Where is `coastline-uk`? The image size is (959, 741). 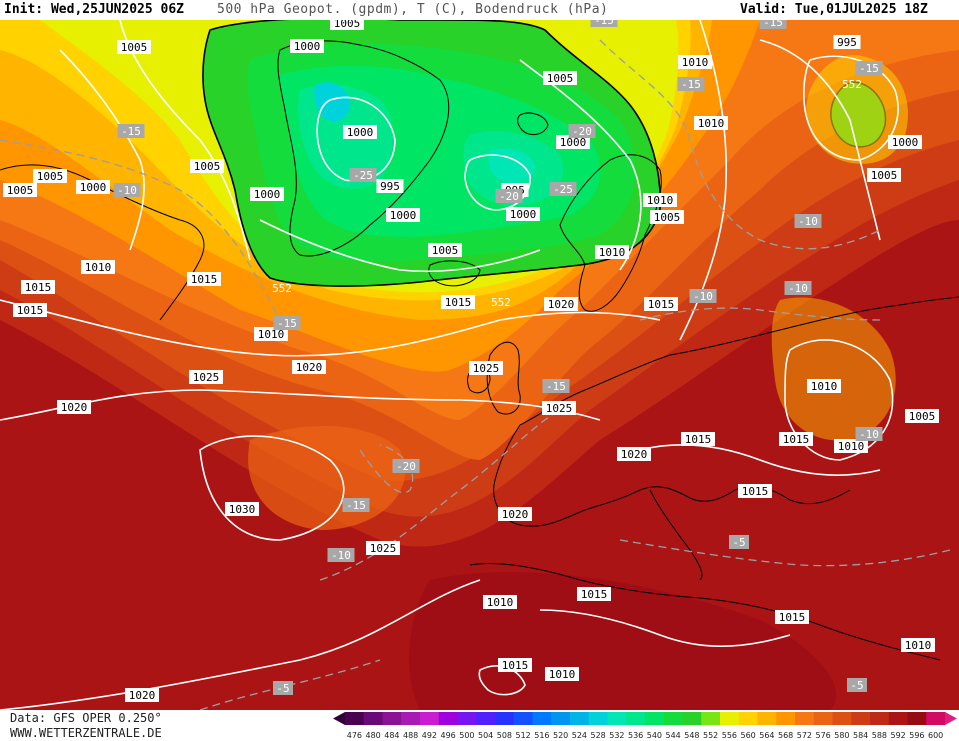
coastline-uk is located at coordinates (503, 378).